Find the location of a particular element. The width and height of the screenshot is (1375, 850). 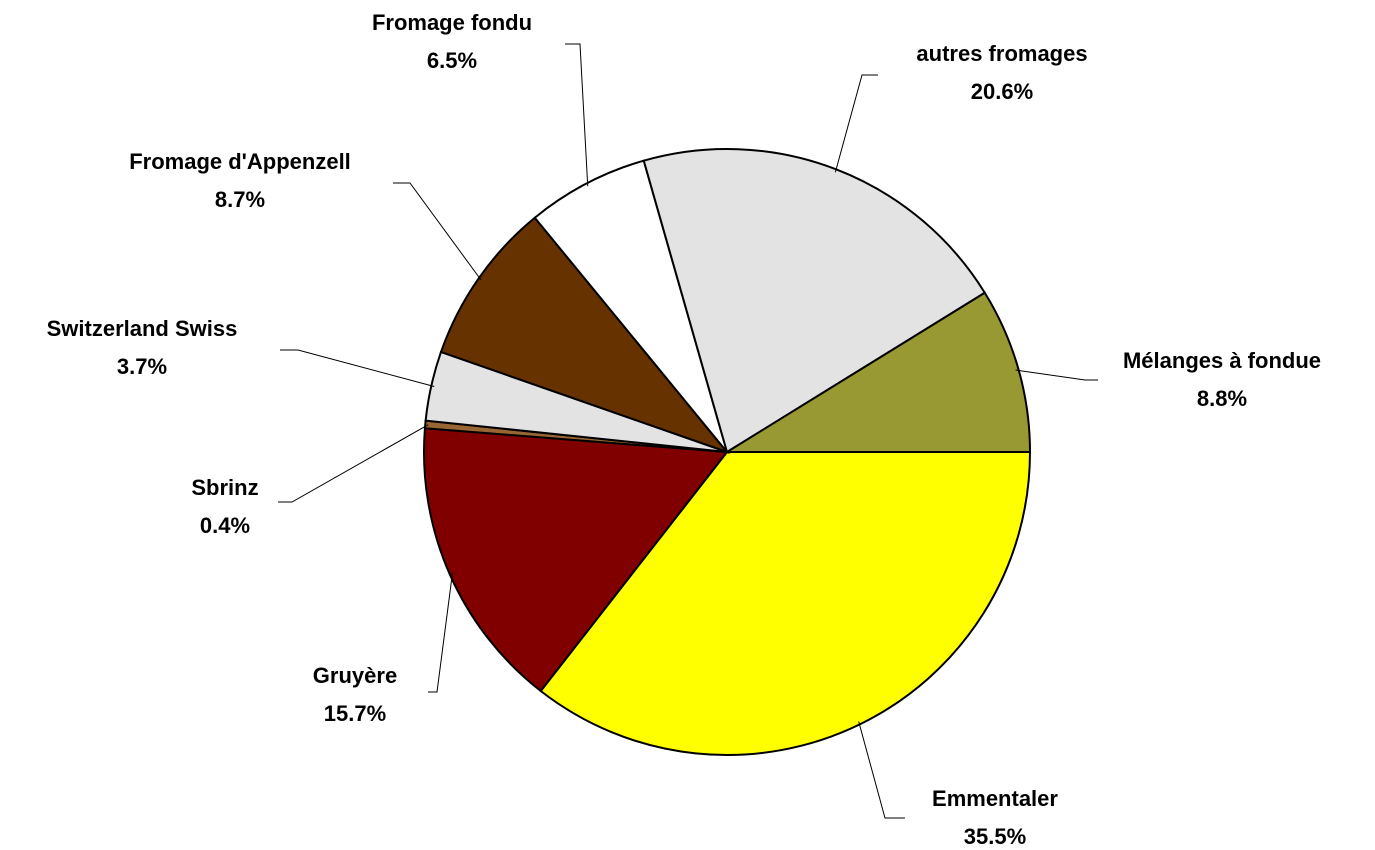

slice-label: autres fromages is located at coordinates (1001, 53).